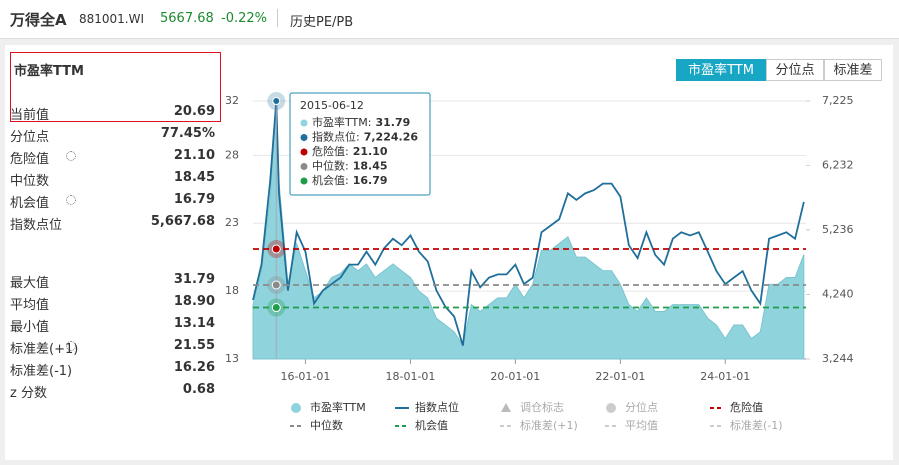 This screenshot has height=465, width=899. I want to click on legend-label: 市盈率TTM, so click(338, 407).